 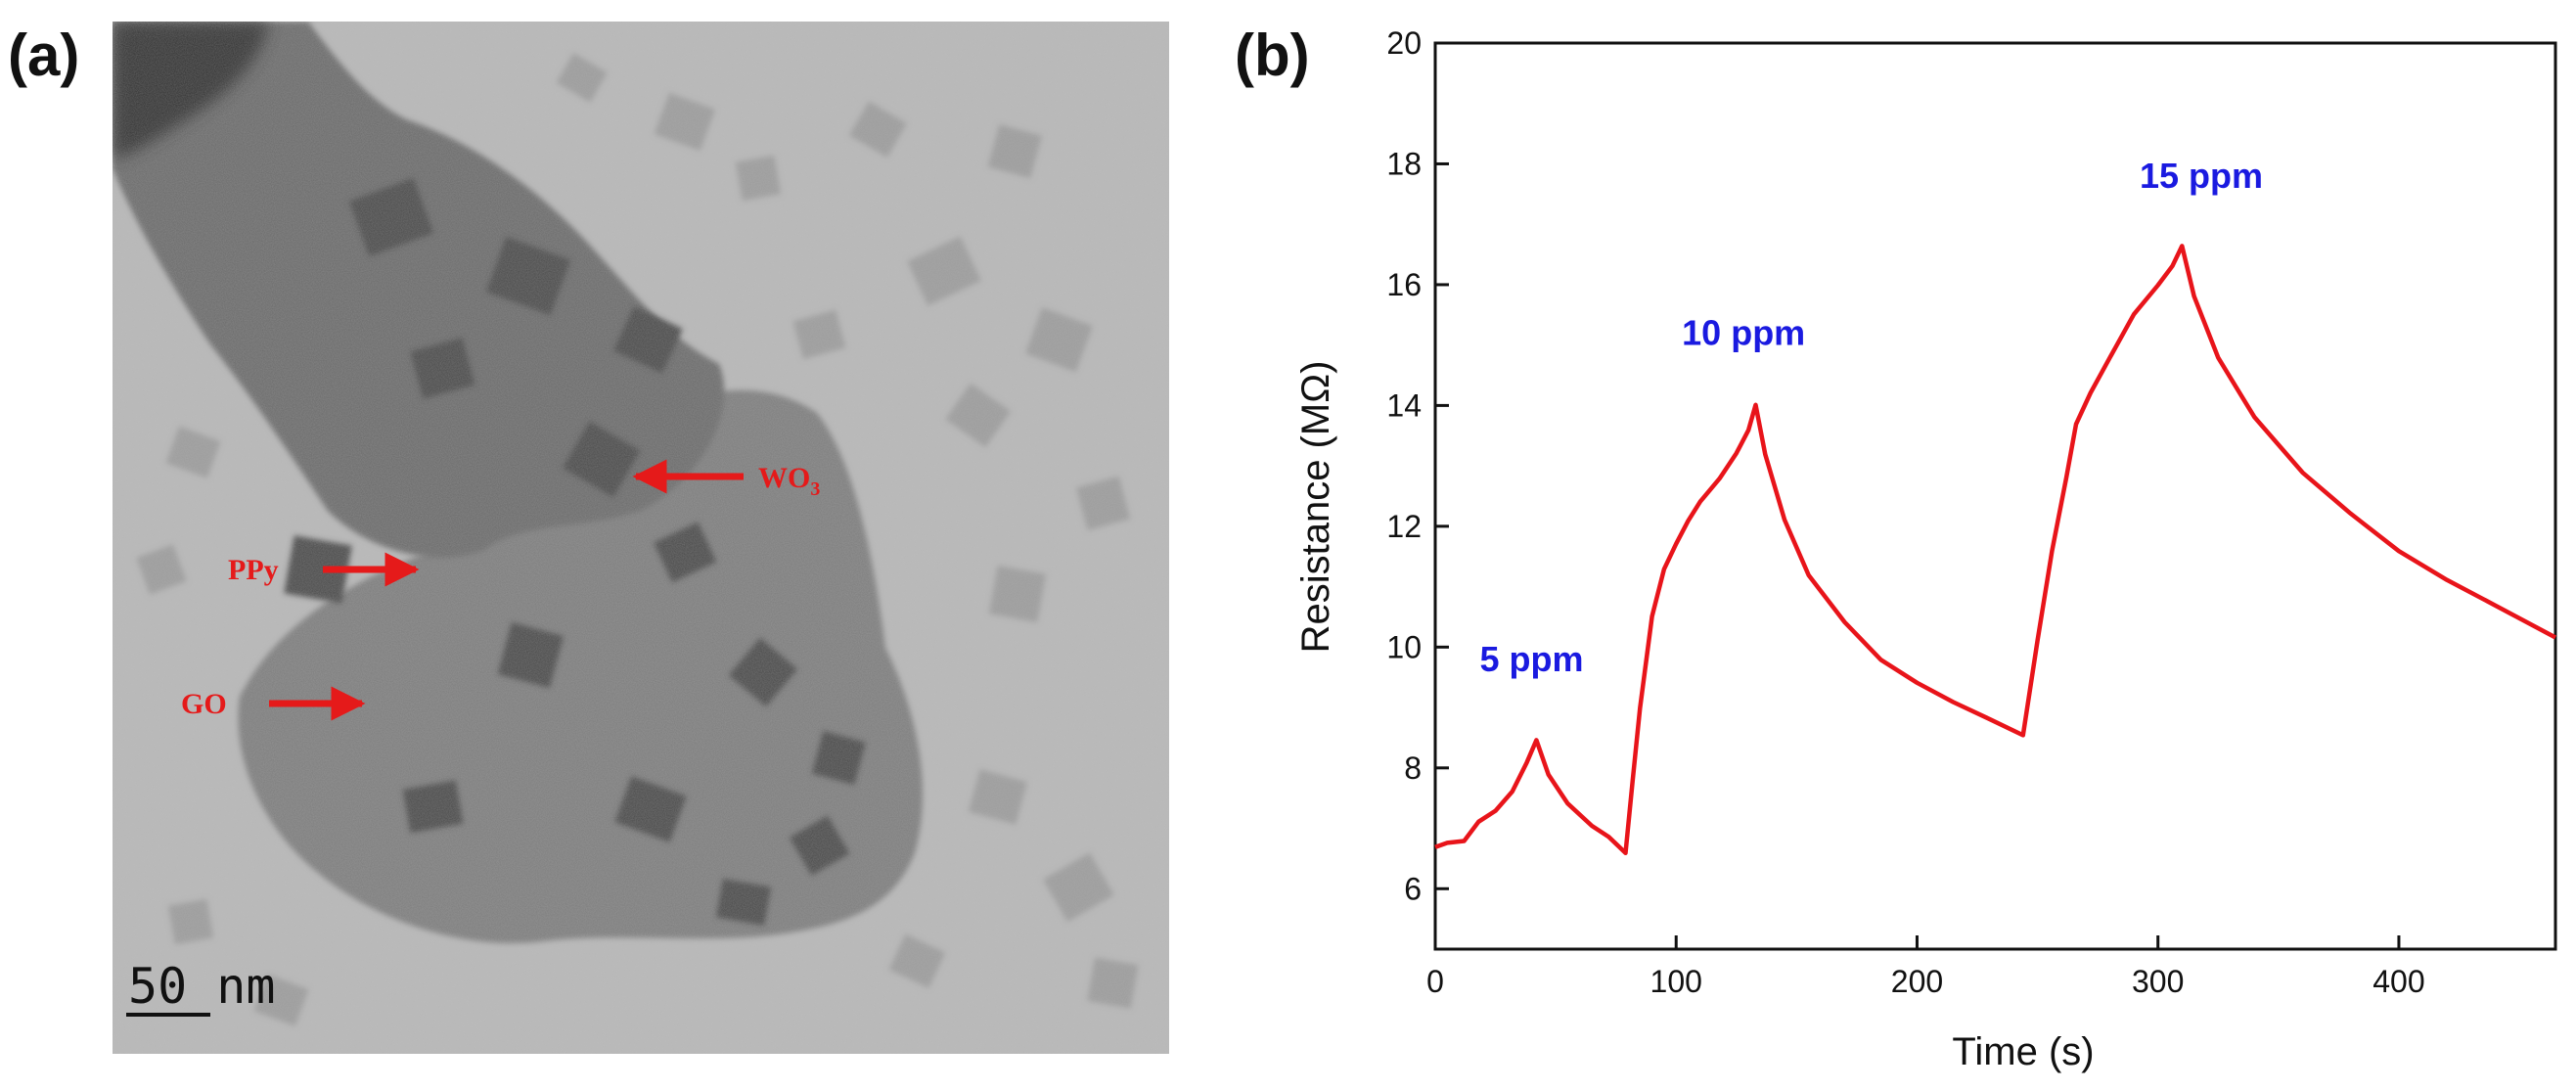 What do you see at coordinates (1743, 333) in the screenshot?
I see `concentration-annotation: 10 ppm` at bounding box center [1743, 333].